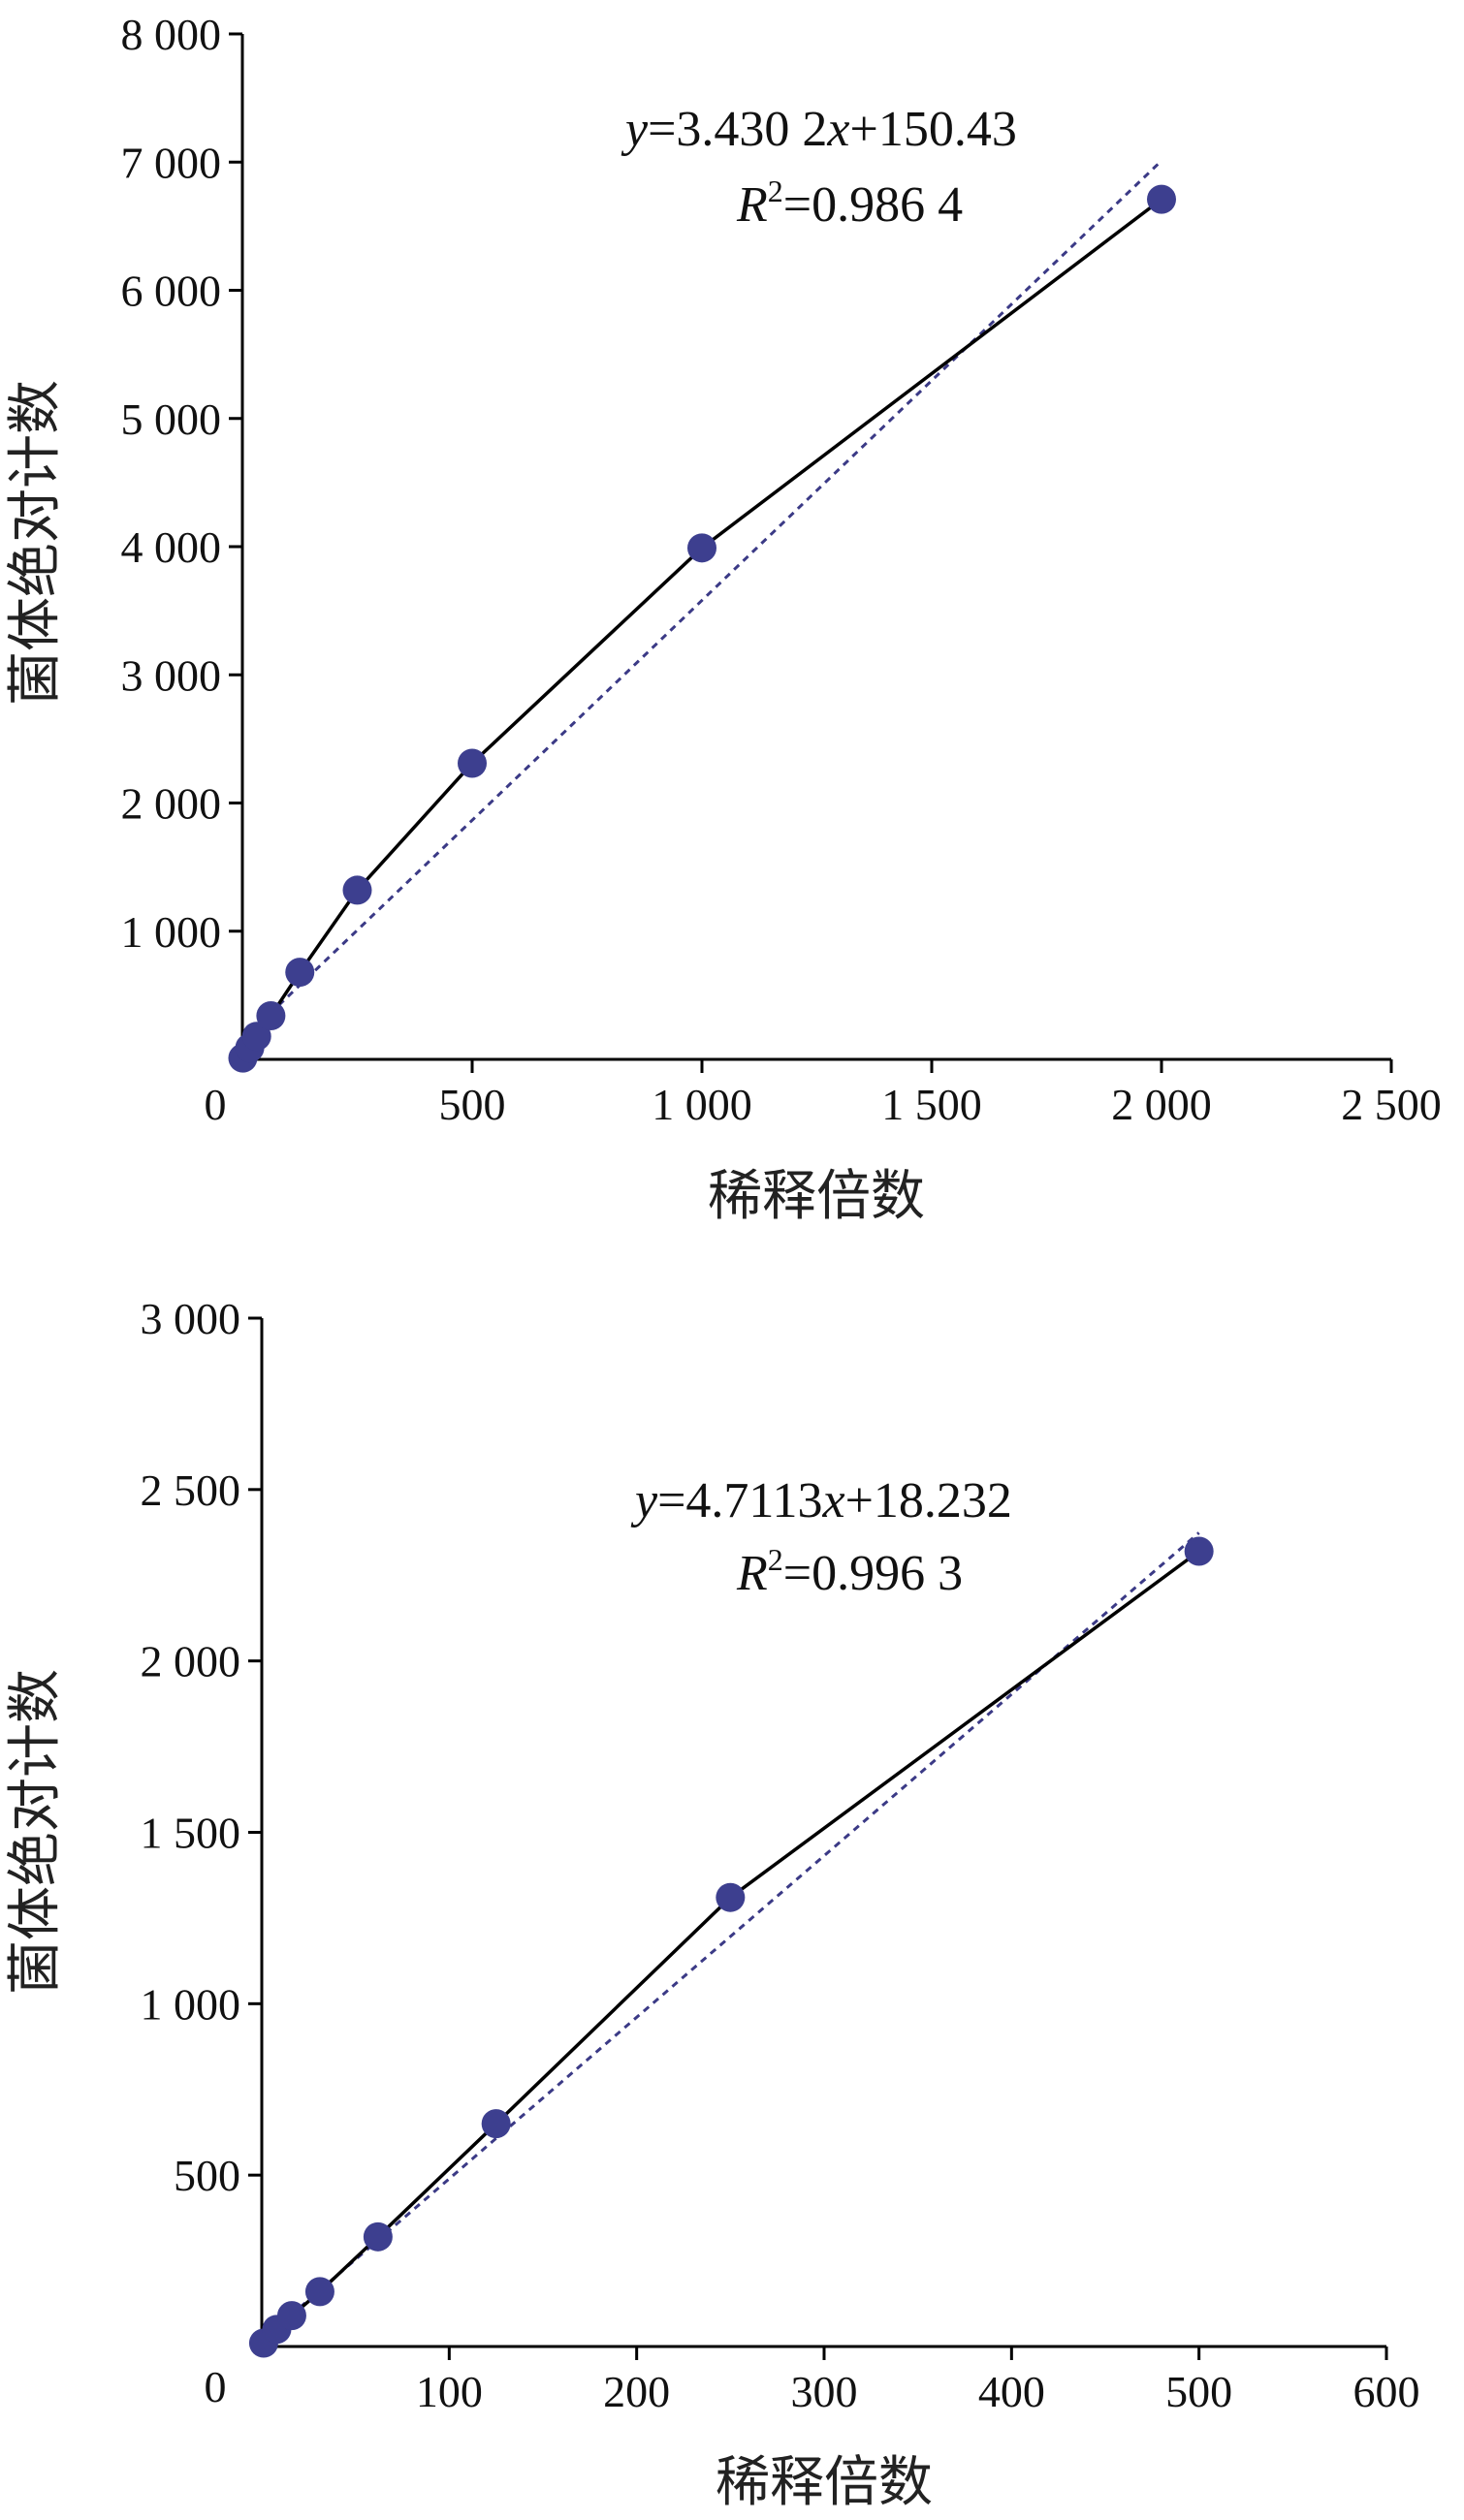  I want to click on chart-2-equation: y=4.7113x+18.232, so click(821, 1500).